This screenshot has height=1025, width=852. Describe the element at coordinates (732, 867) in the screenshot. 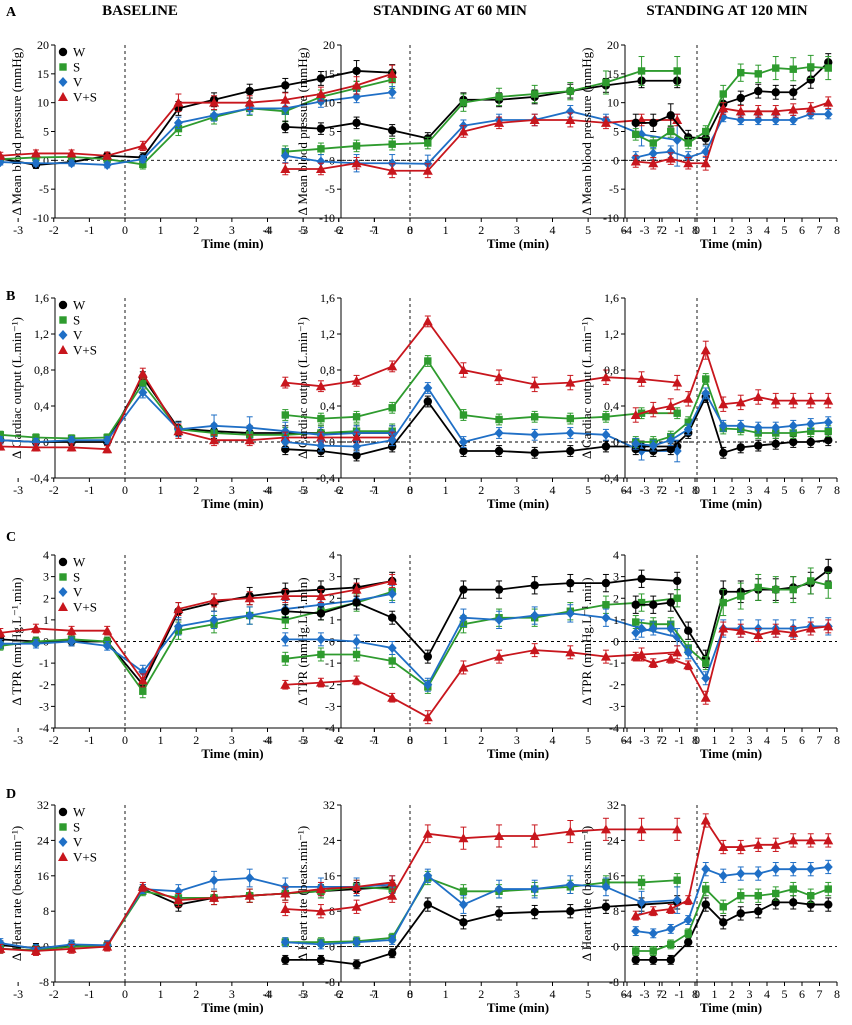

I see `series-vpluss` at that location.